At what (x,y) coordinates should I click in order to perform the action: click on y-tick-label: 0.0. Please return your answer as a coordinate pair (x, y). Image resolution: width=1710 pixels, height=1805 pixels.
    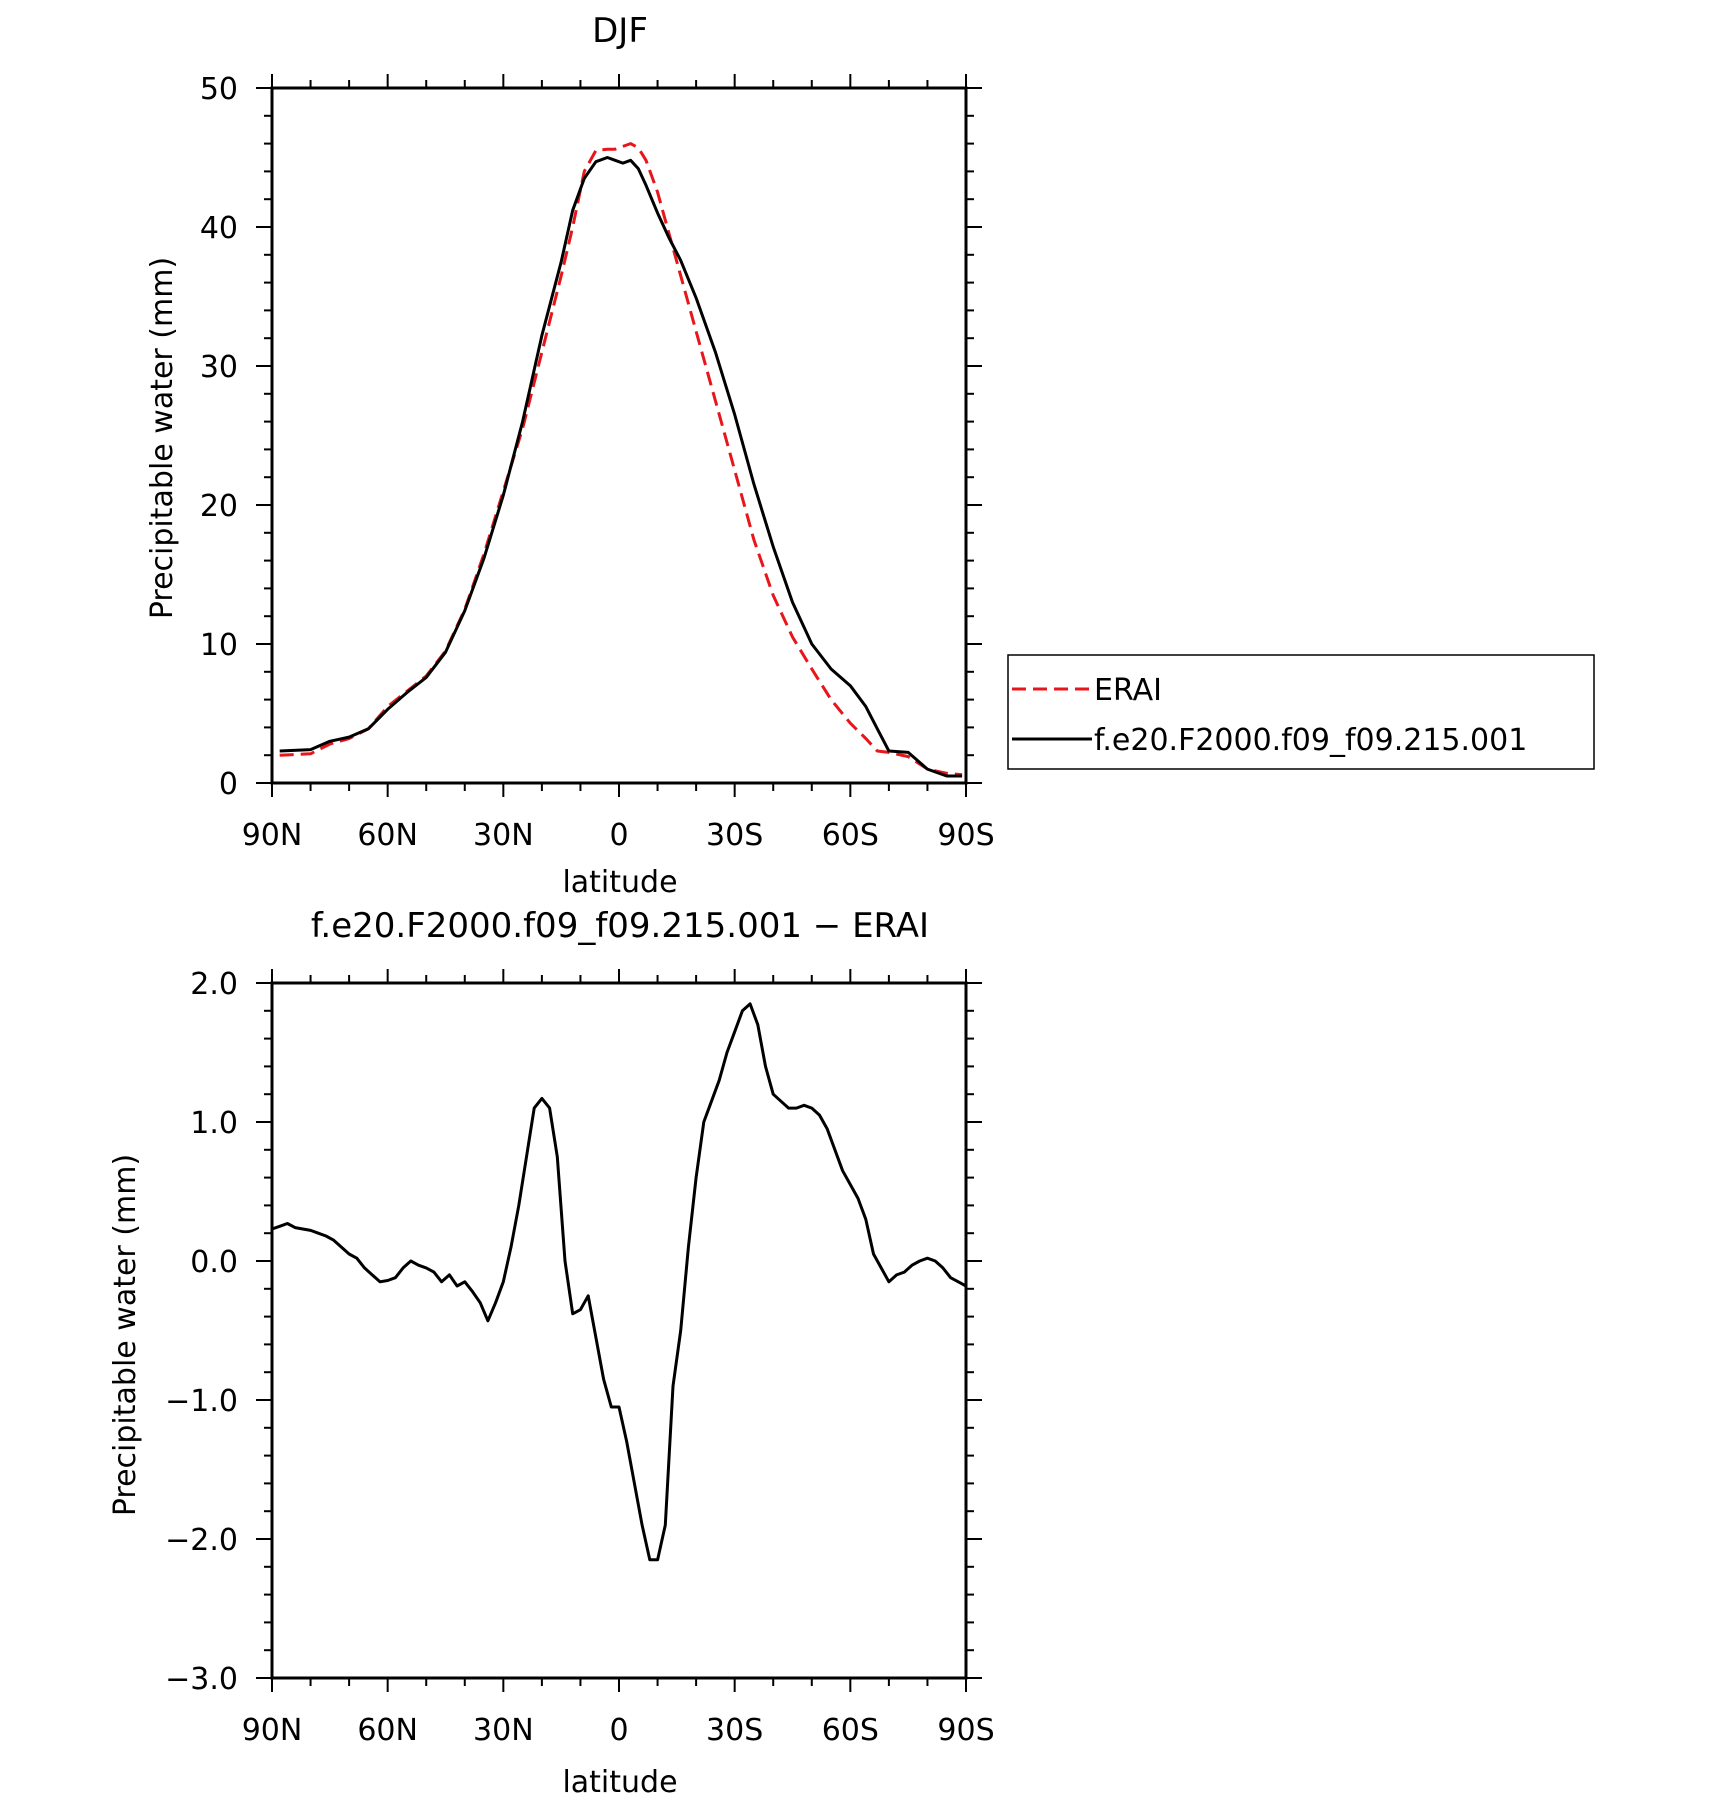
    Looking at the image, I should click on (214, 1262).